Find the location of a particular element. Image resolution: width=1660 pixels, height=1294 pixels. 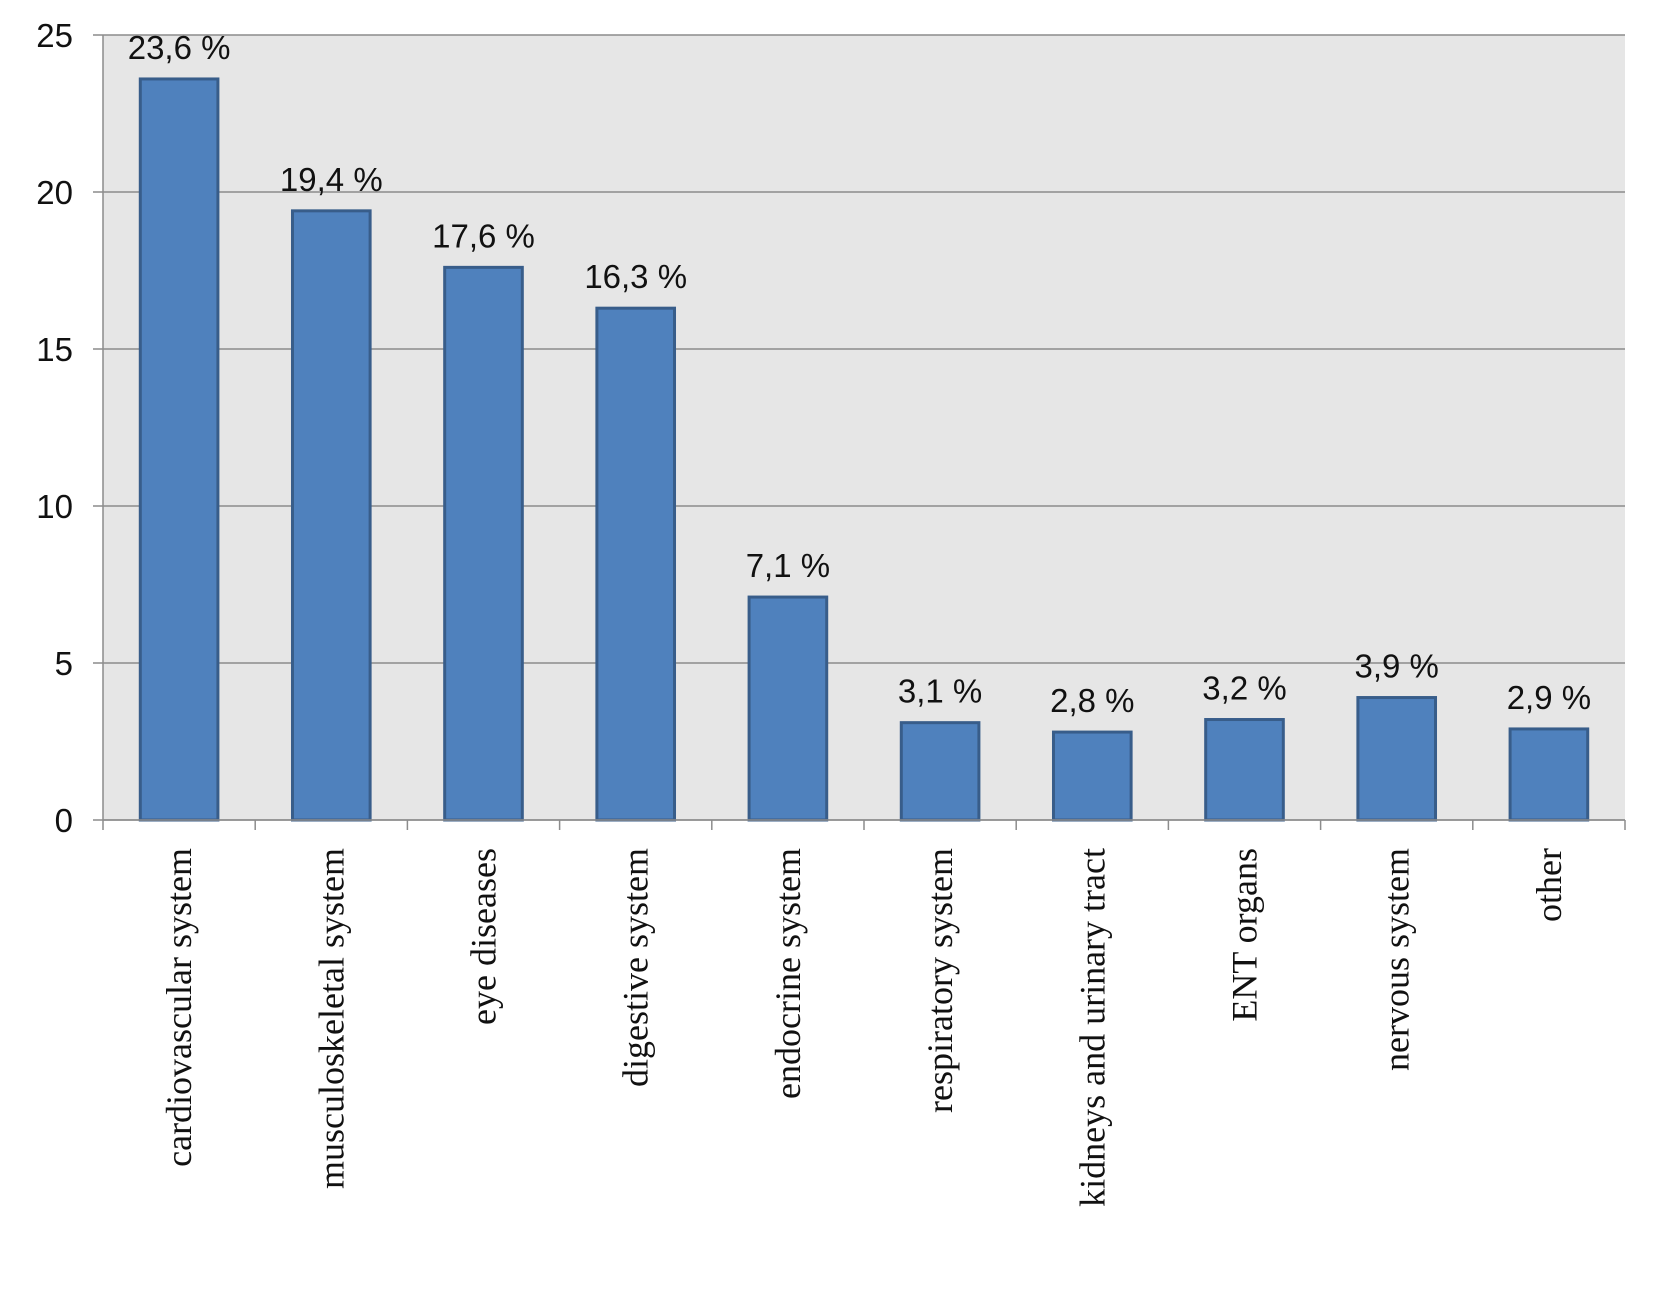

y-tick-label: 5 is located at coordinates (64, 663).